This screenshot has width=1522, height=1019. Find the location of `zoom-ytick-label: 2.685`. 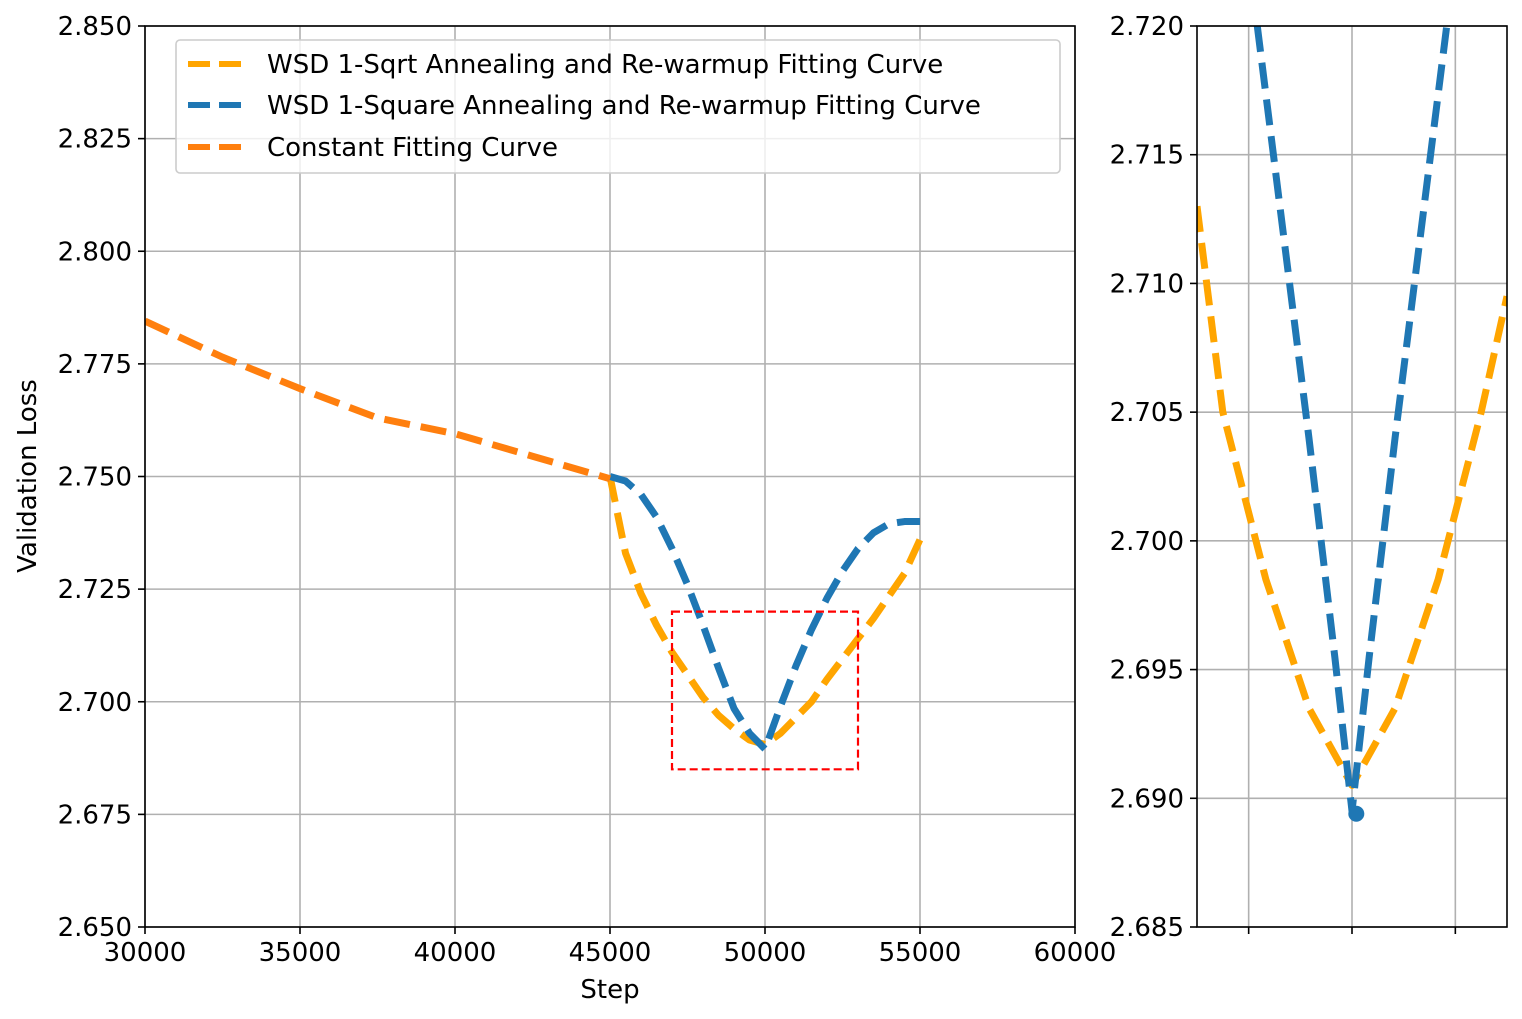

zoom-ytick-label: 2.685 is located at coordinates (1147, 928).